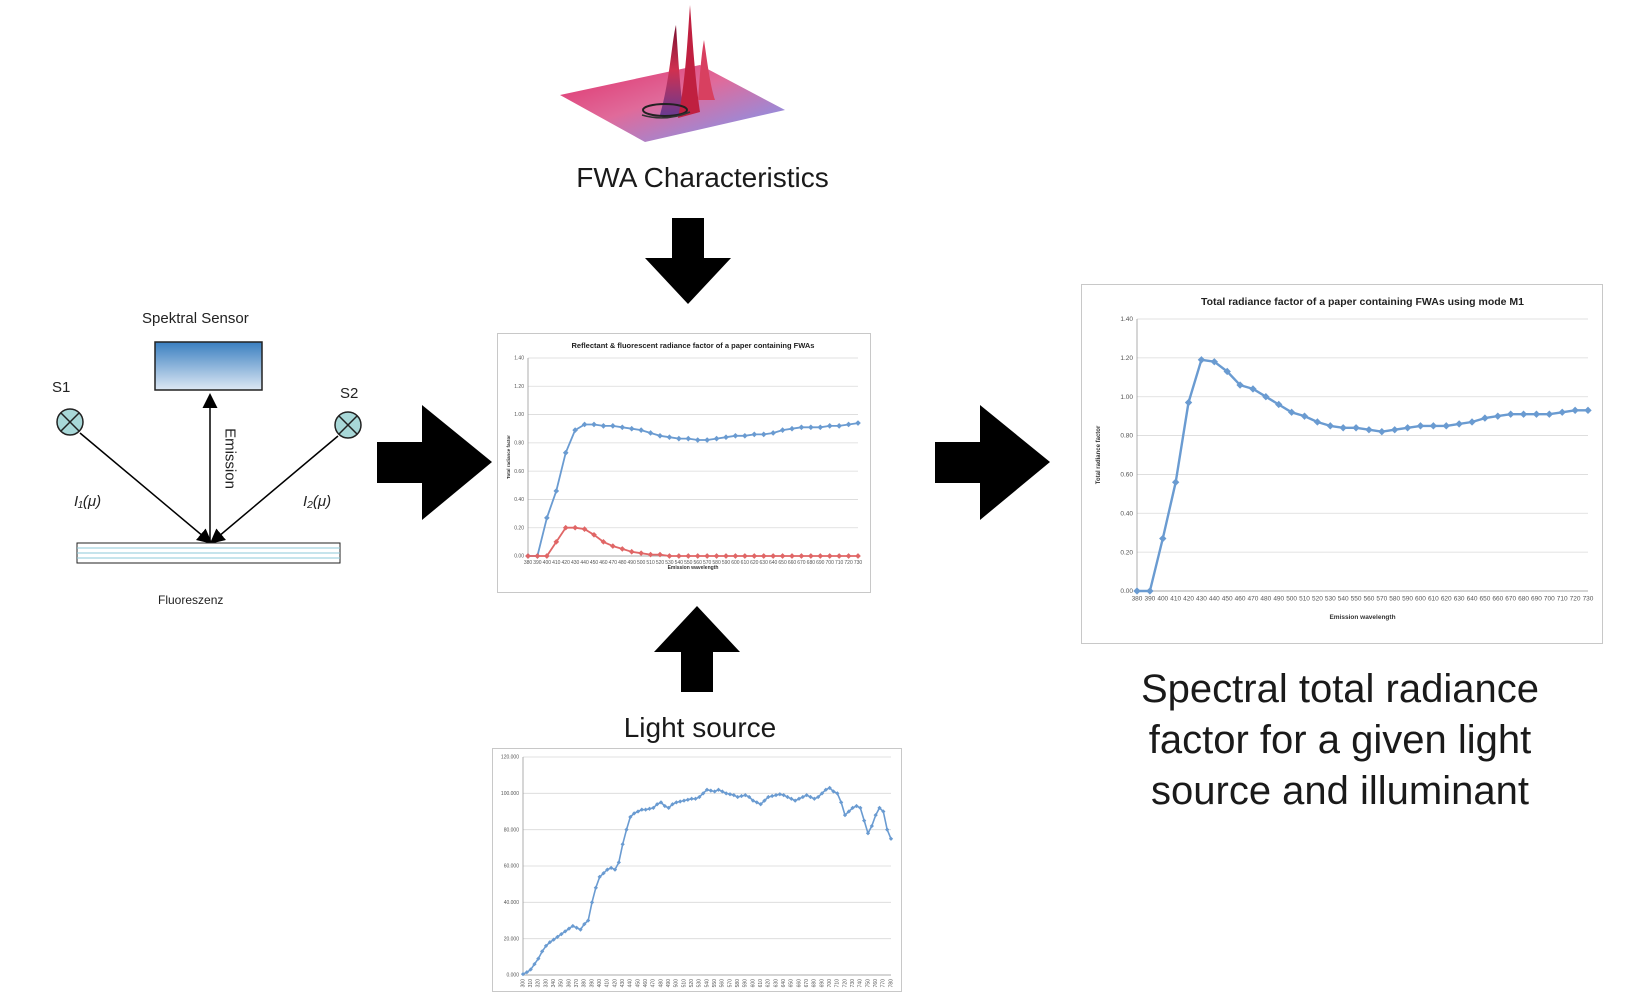 The height and width of the screenshot is (994, 1638). Describe the element at coordinates (700, 983) in the screenshot. I see `x-tick-label: 530` at that location.